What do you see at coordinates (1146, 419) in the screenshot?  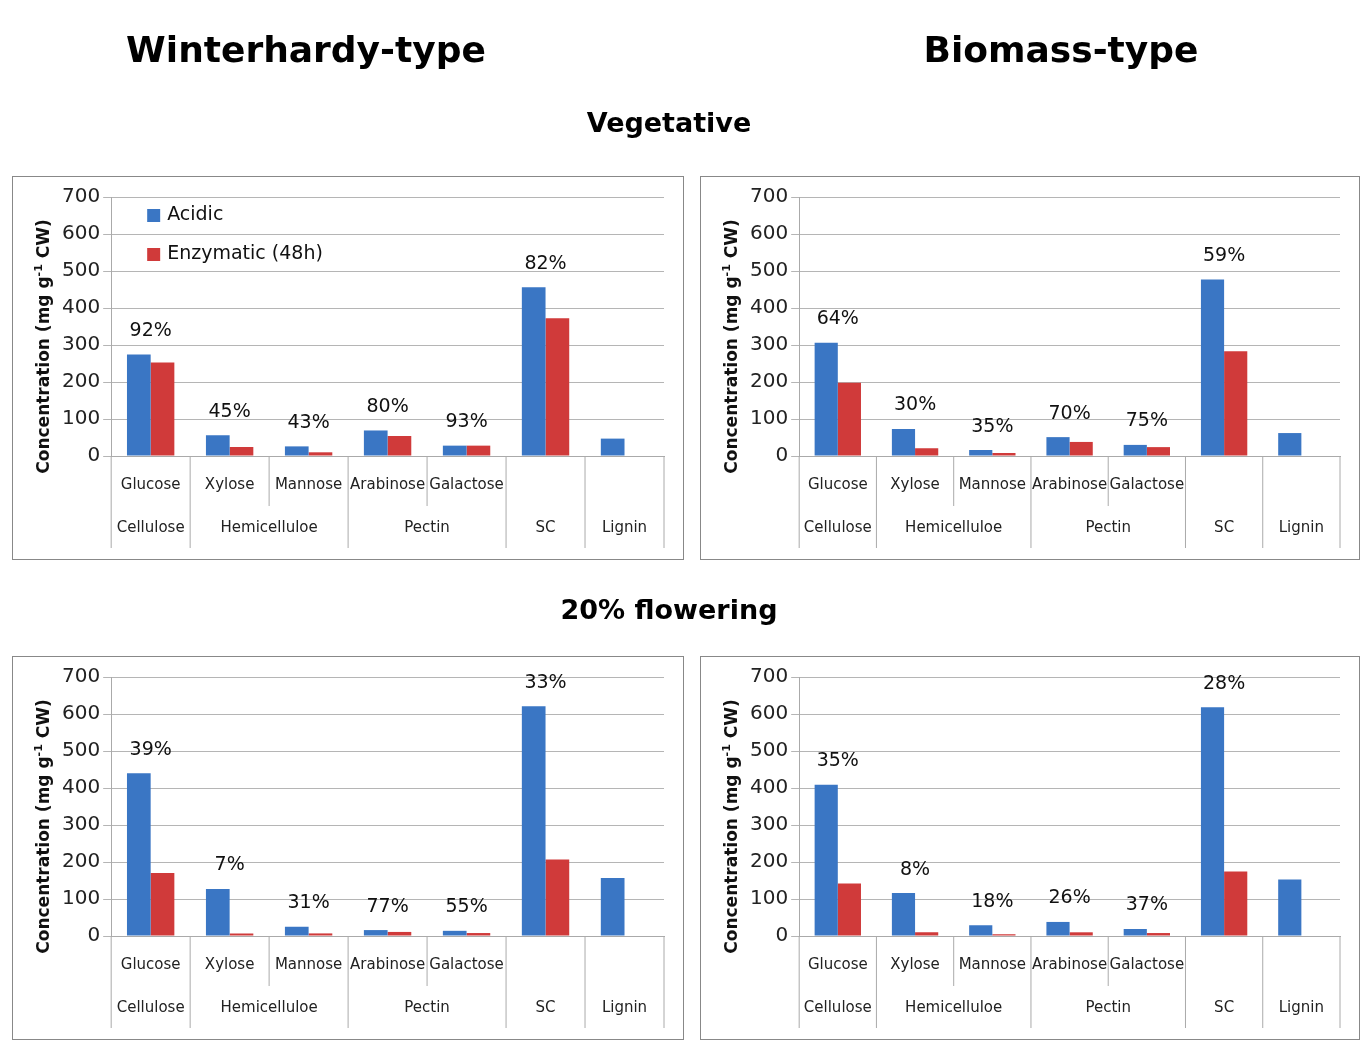 I see `annotation: 75%` at bounding box center [1146, 419].